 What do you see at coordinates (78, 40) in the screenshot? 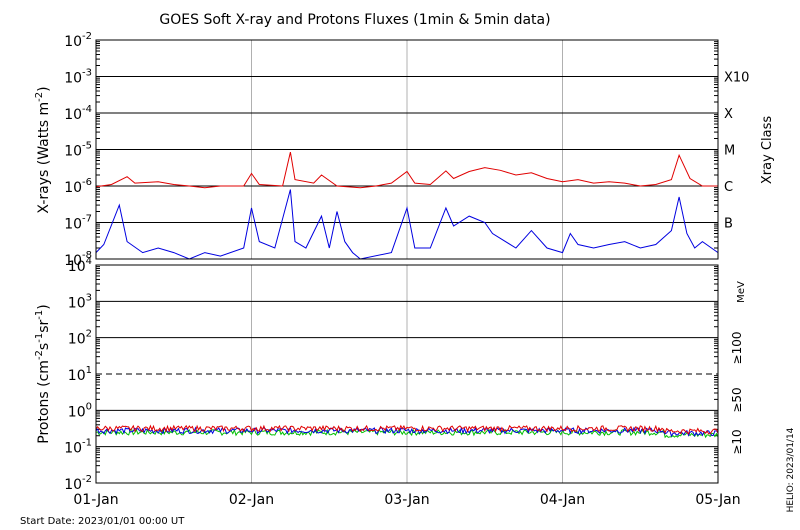
I see `xray-y-tick-label: 10⁻²` at bounding box center [78, 40].